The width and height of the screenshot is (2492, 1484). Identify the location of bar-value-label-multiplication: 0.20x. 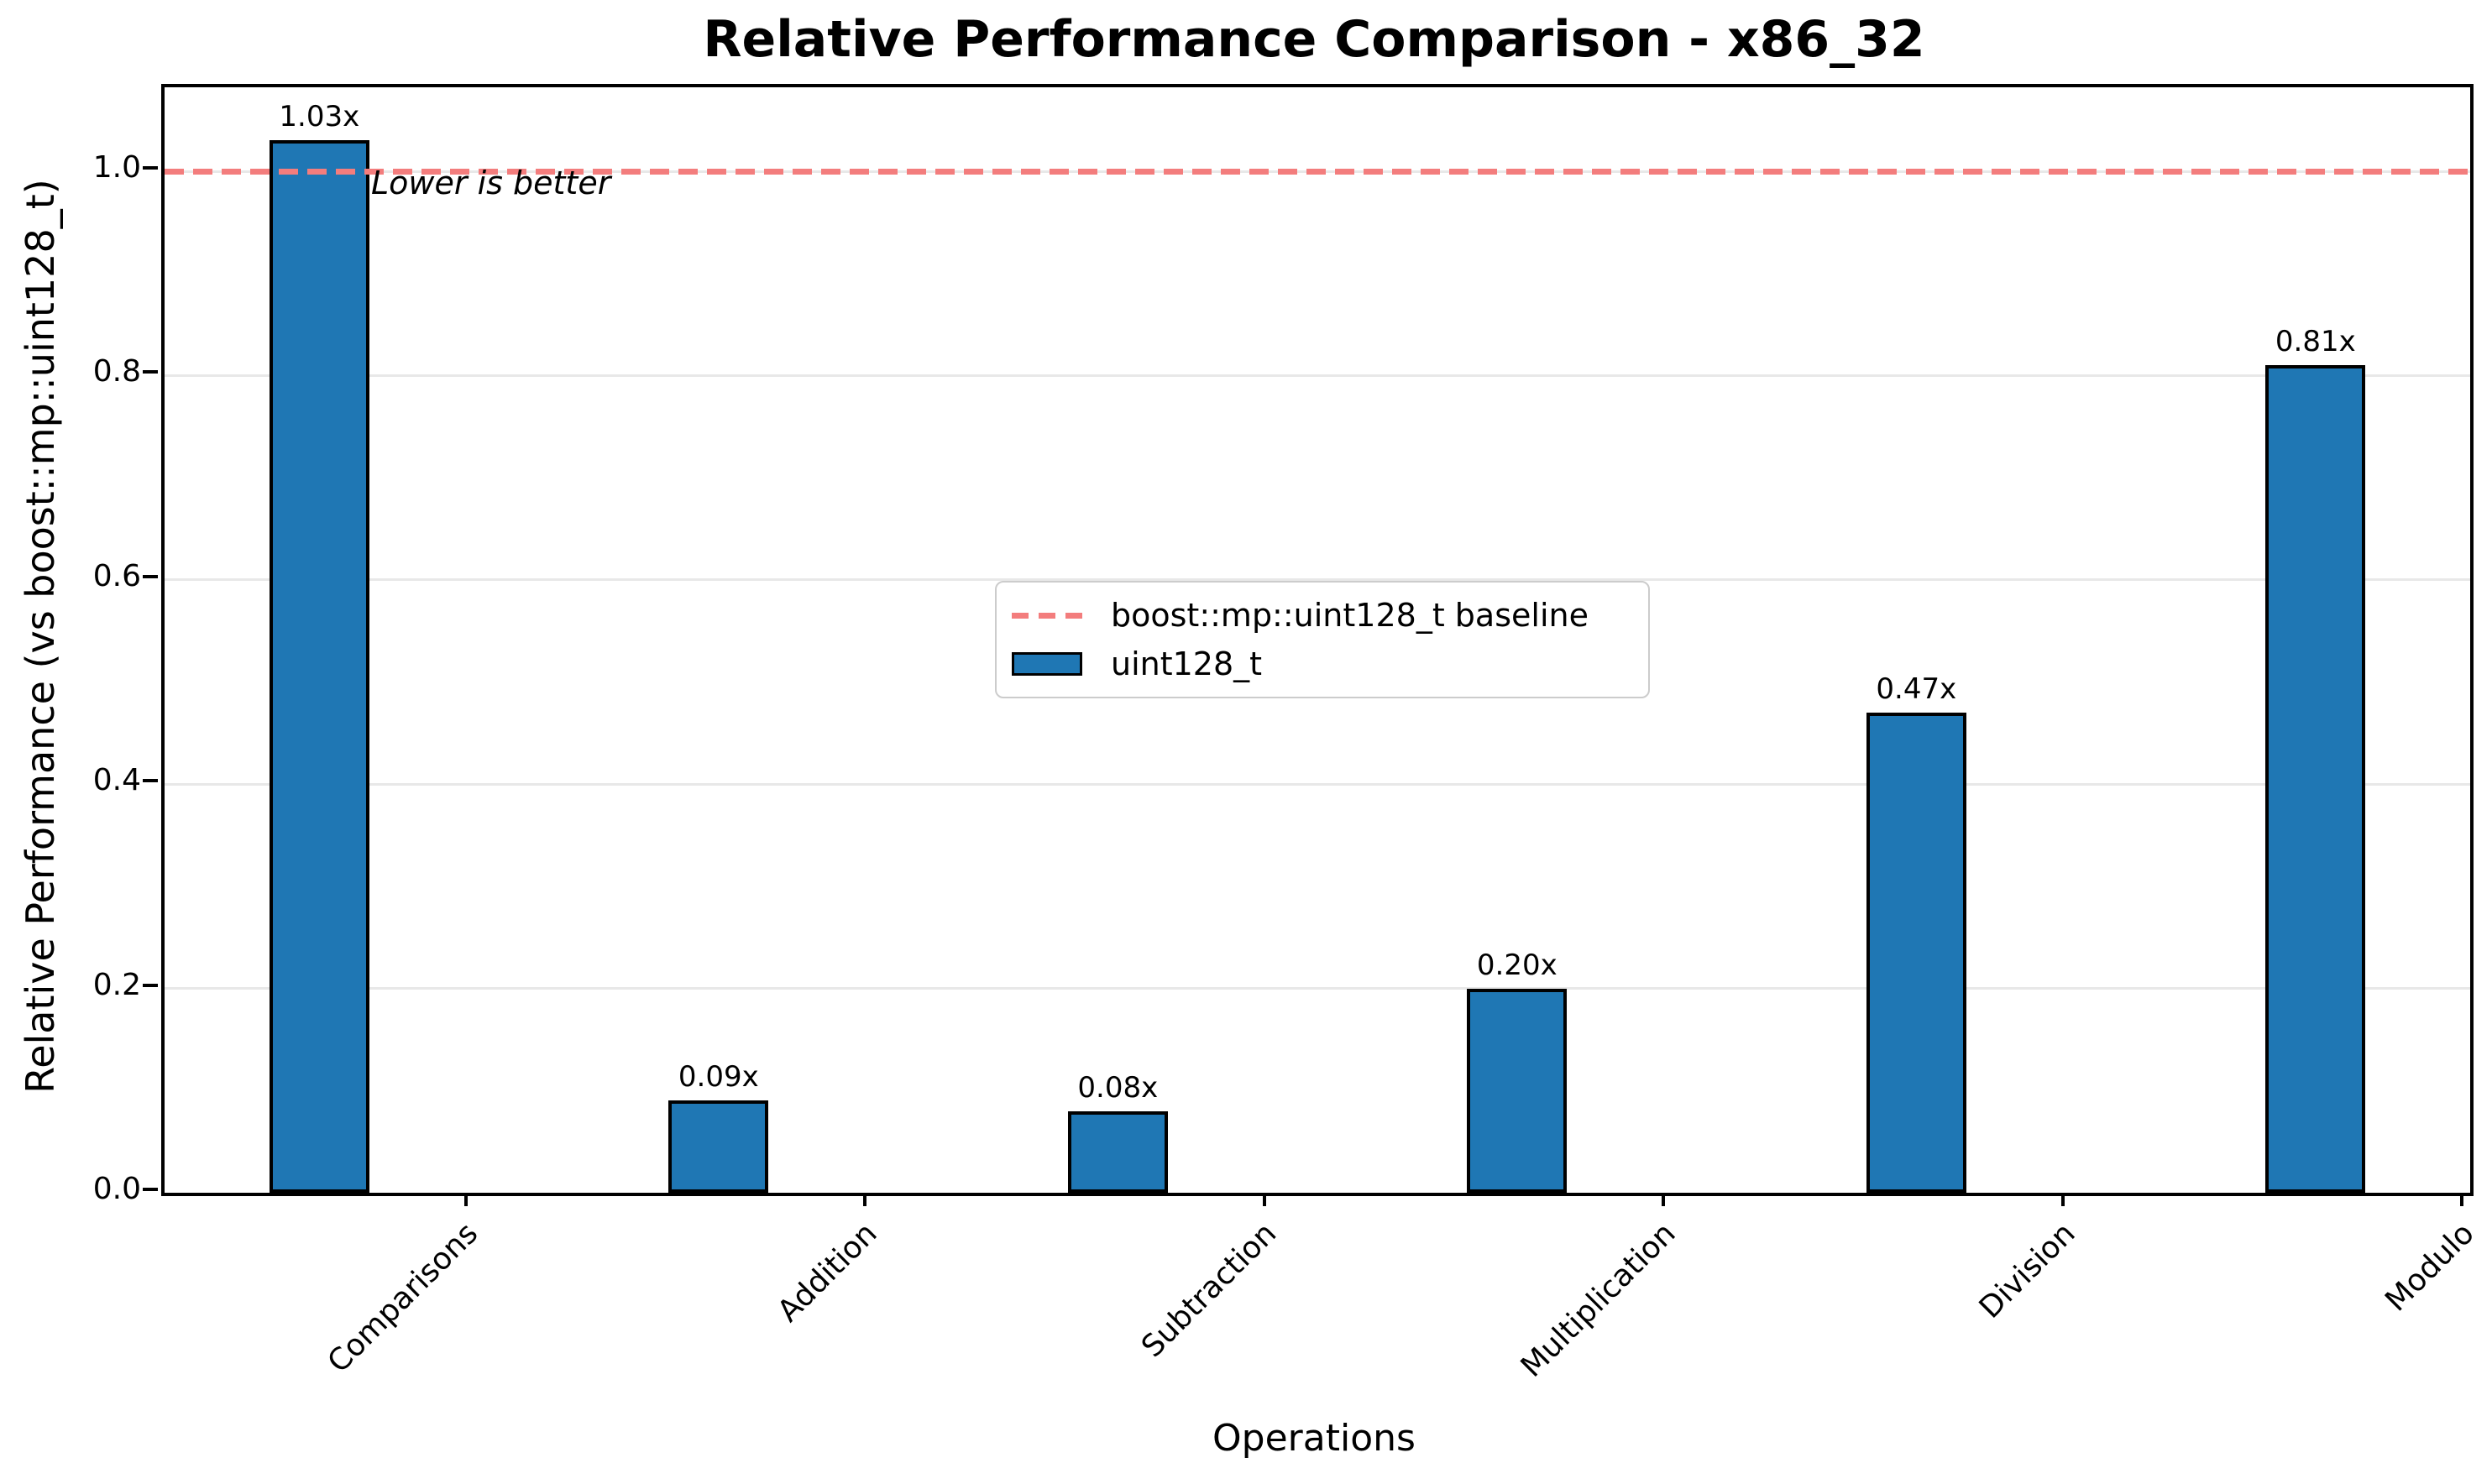
(1517, 965).